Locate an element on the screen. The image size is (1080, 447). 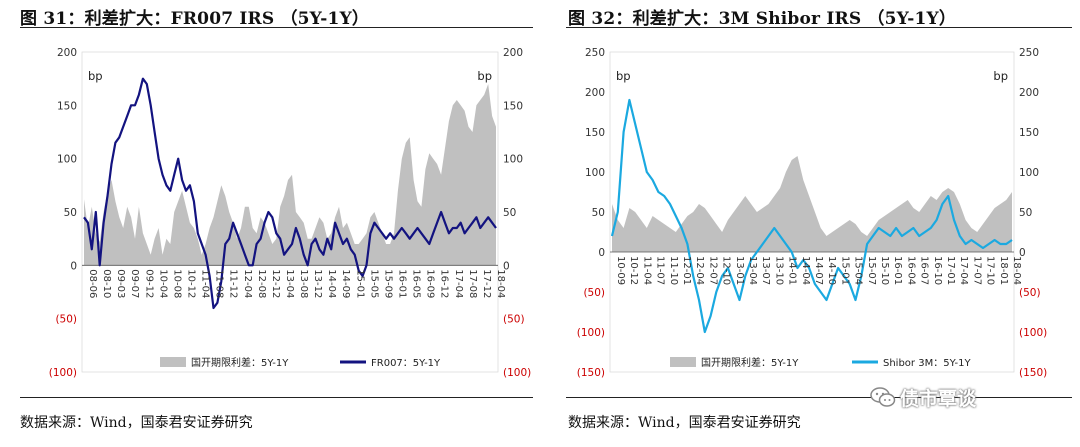
left-xtick: 09-03 is located at coordinates (120, 283).